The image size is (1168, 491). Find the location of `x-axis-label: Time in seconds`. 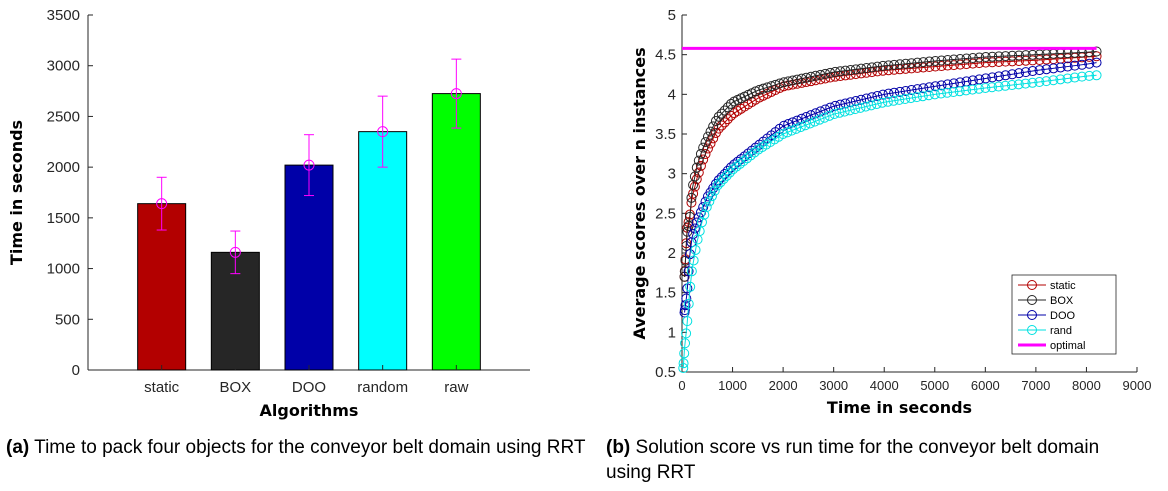

x-axis-label: Time in seconds is located at coordinates (899, 407).